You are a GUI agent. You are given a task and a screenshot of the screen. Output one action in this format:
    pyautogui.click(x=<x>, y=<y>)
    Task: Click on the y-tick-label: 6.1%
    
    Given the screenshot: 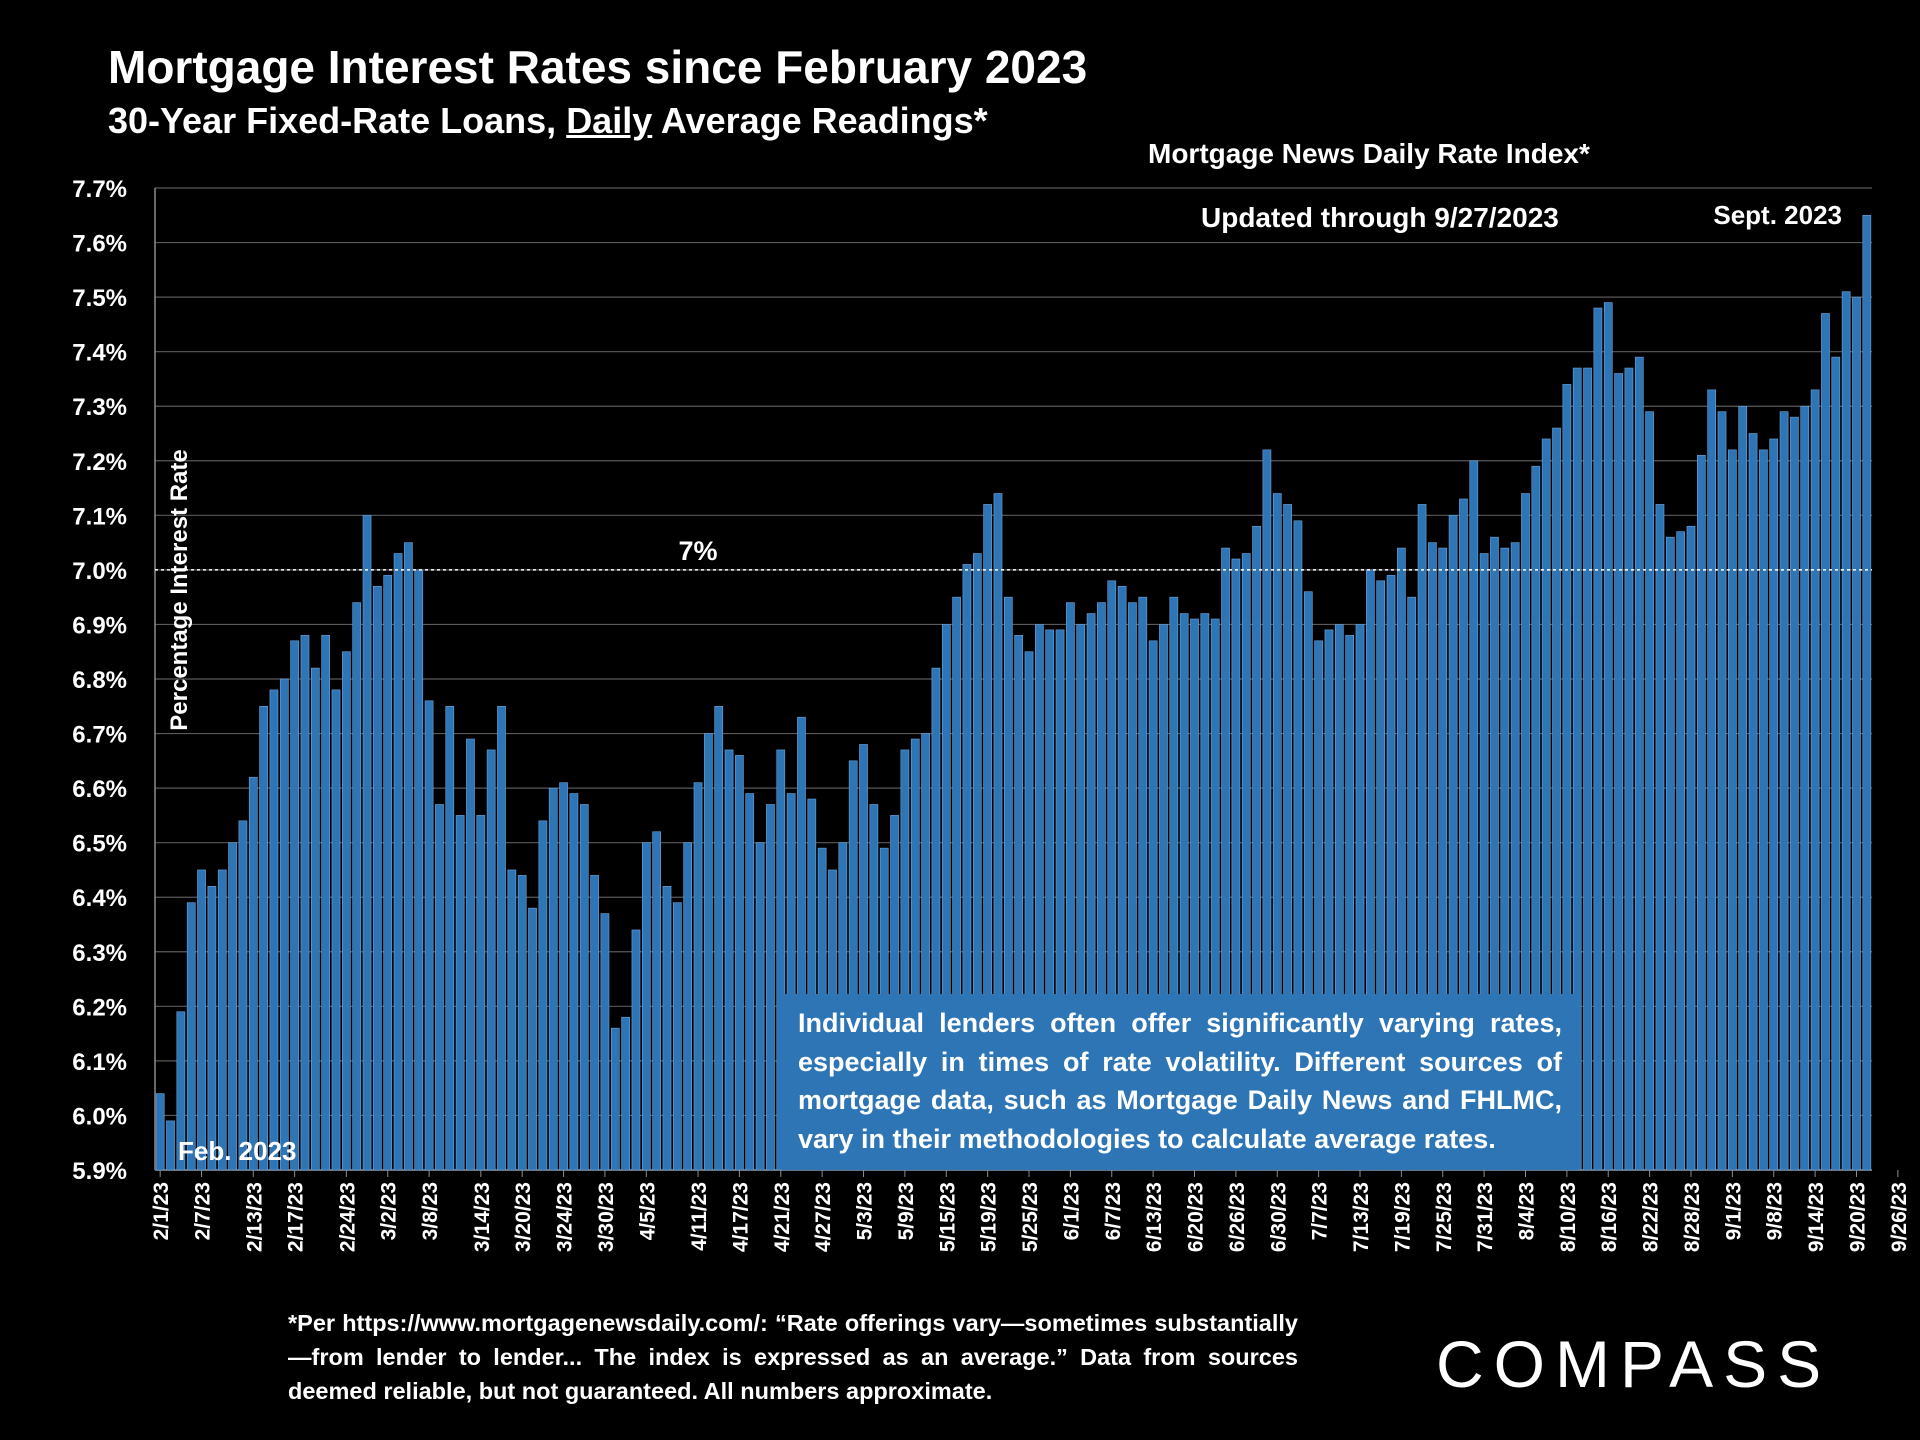 What is the action you would take?
    pyautogui.click(x=99, y=1062)
    